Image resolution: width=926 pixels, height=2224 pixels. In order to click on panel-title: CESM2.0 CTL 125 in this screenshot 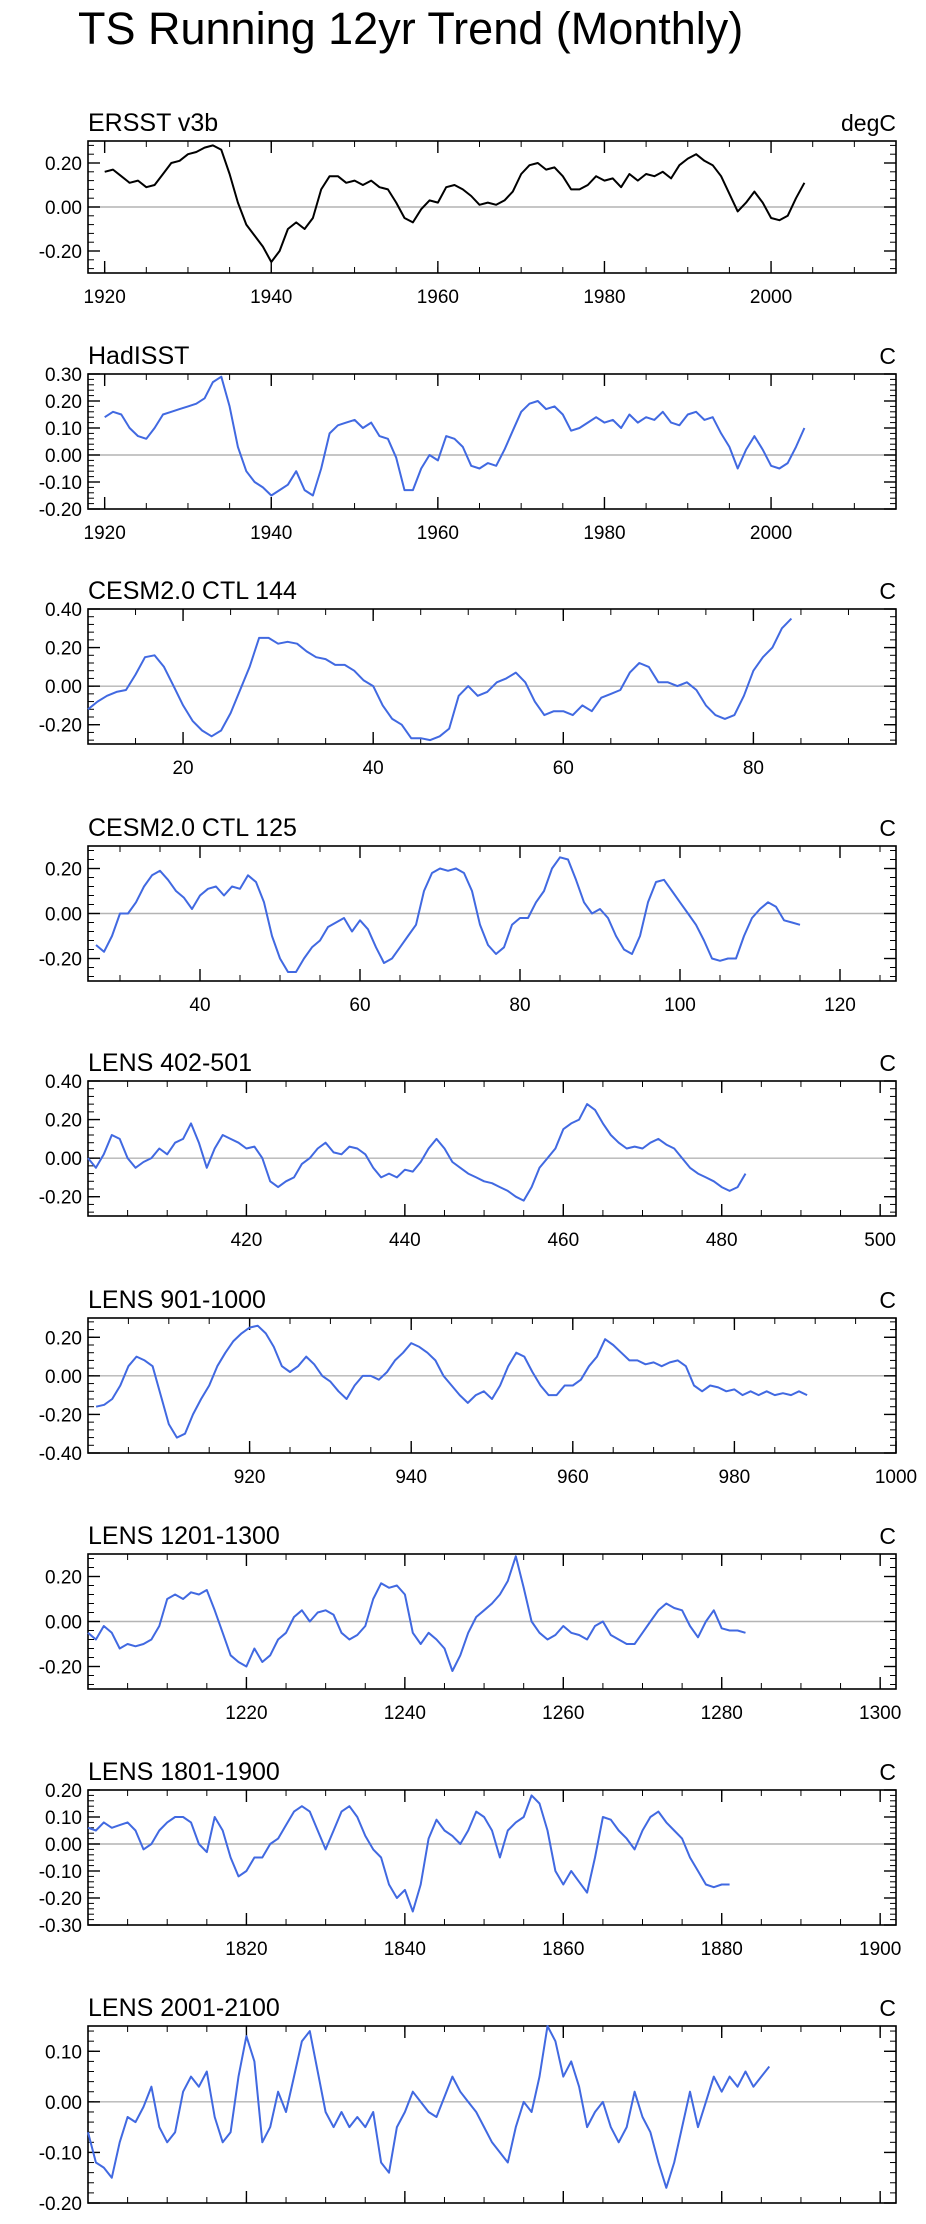, I will do `click(192, 828)`.